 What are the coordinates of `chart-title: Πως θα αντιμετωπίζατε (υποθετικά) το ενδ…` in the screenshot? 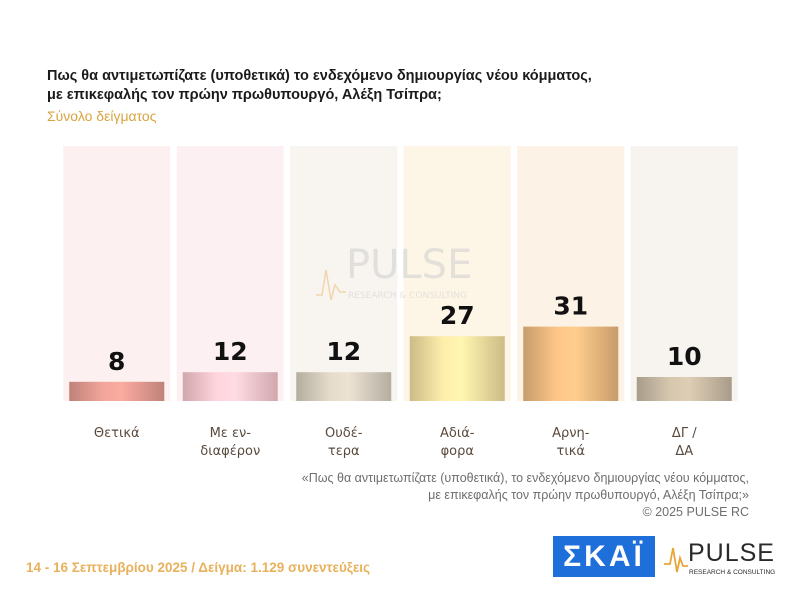 It's located at (319, 85).